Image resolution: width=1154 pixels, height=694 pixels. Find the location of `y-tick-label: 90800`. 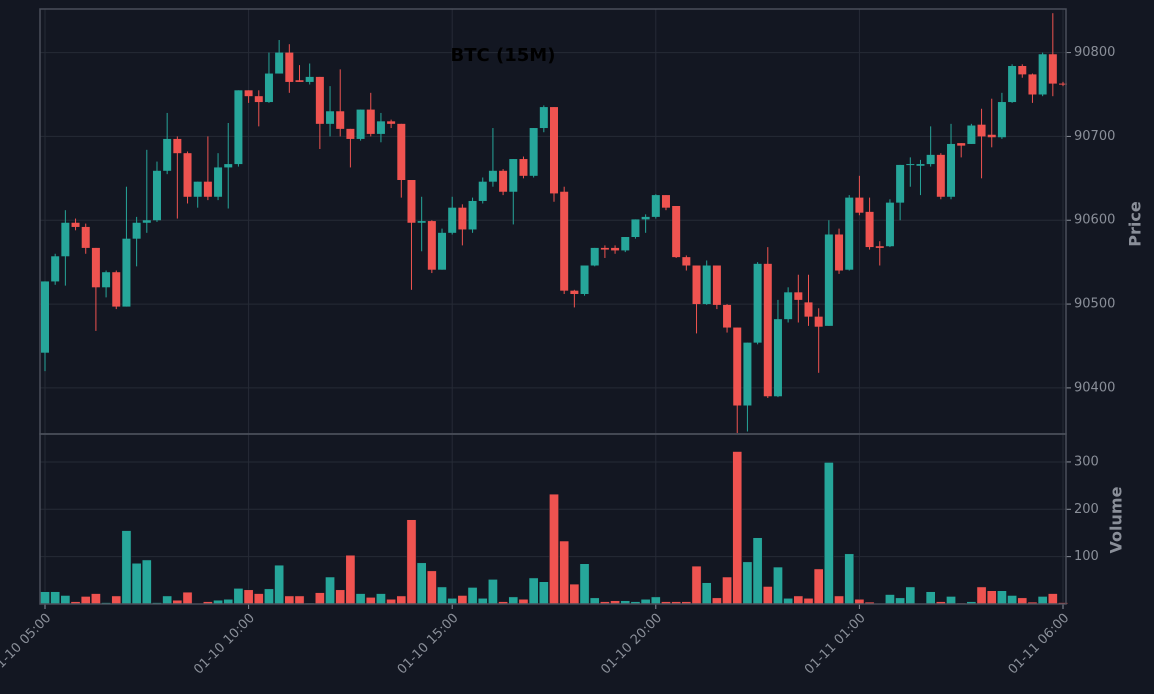

y-tick-label: 90800 is located at coordinates (1094, 52).